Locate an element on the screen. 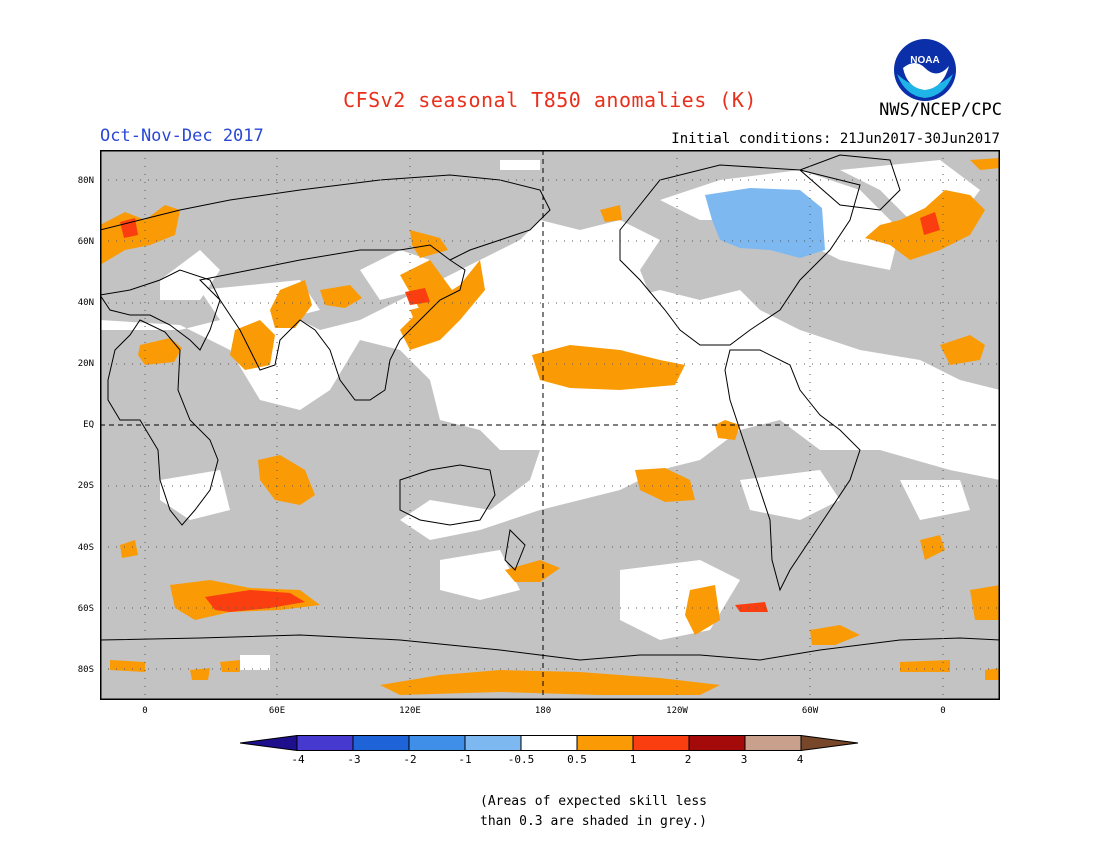  lon-label: 60W is located at coordinates (810, 711).